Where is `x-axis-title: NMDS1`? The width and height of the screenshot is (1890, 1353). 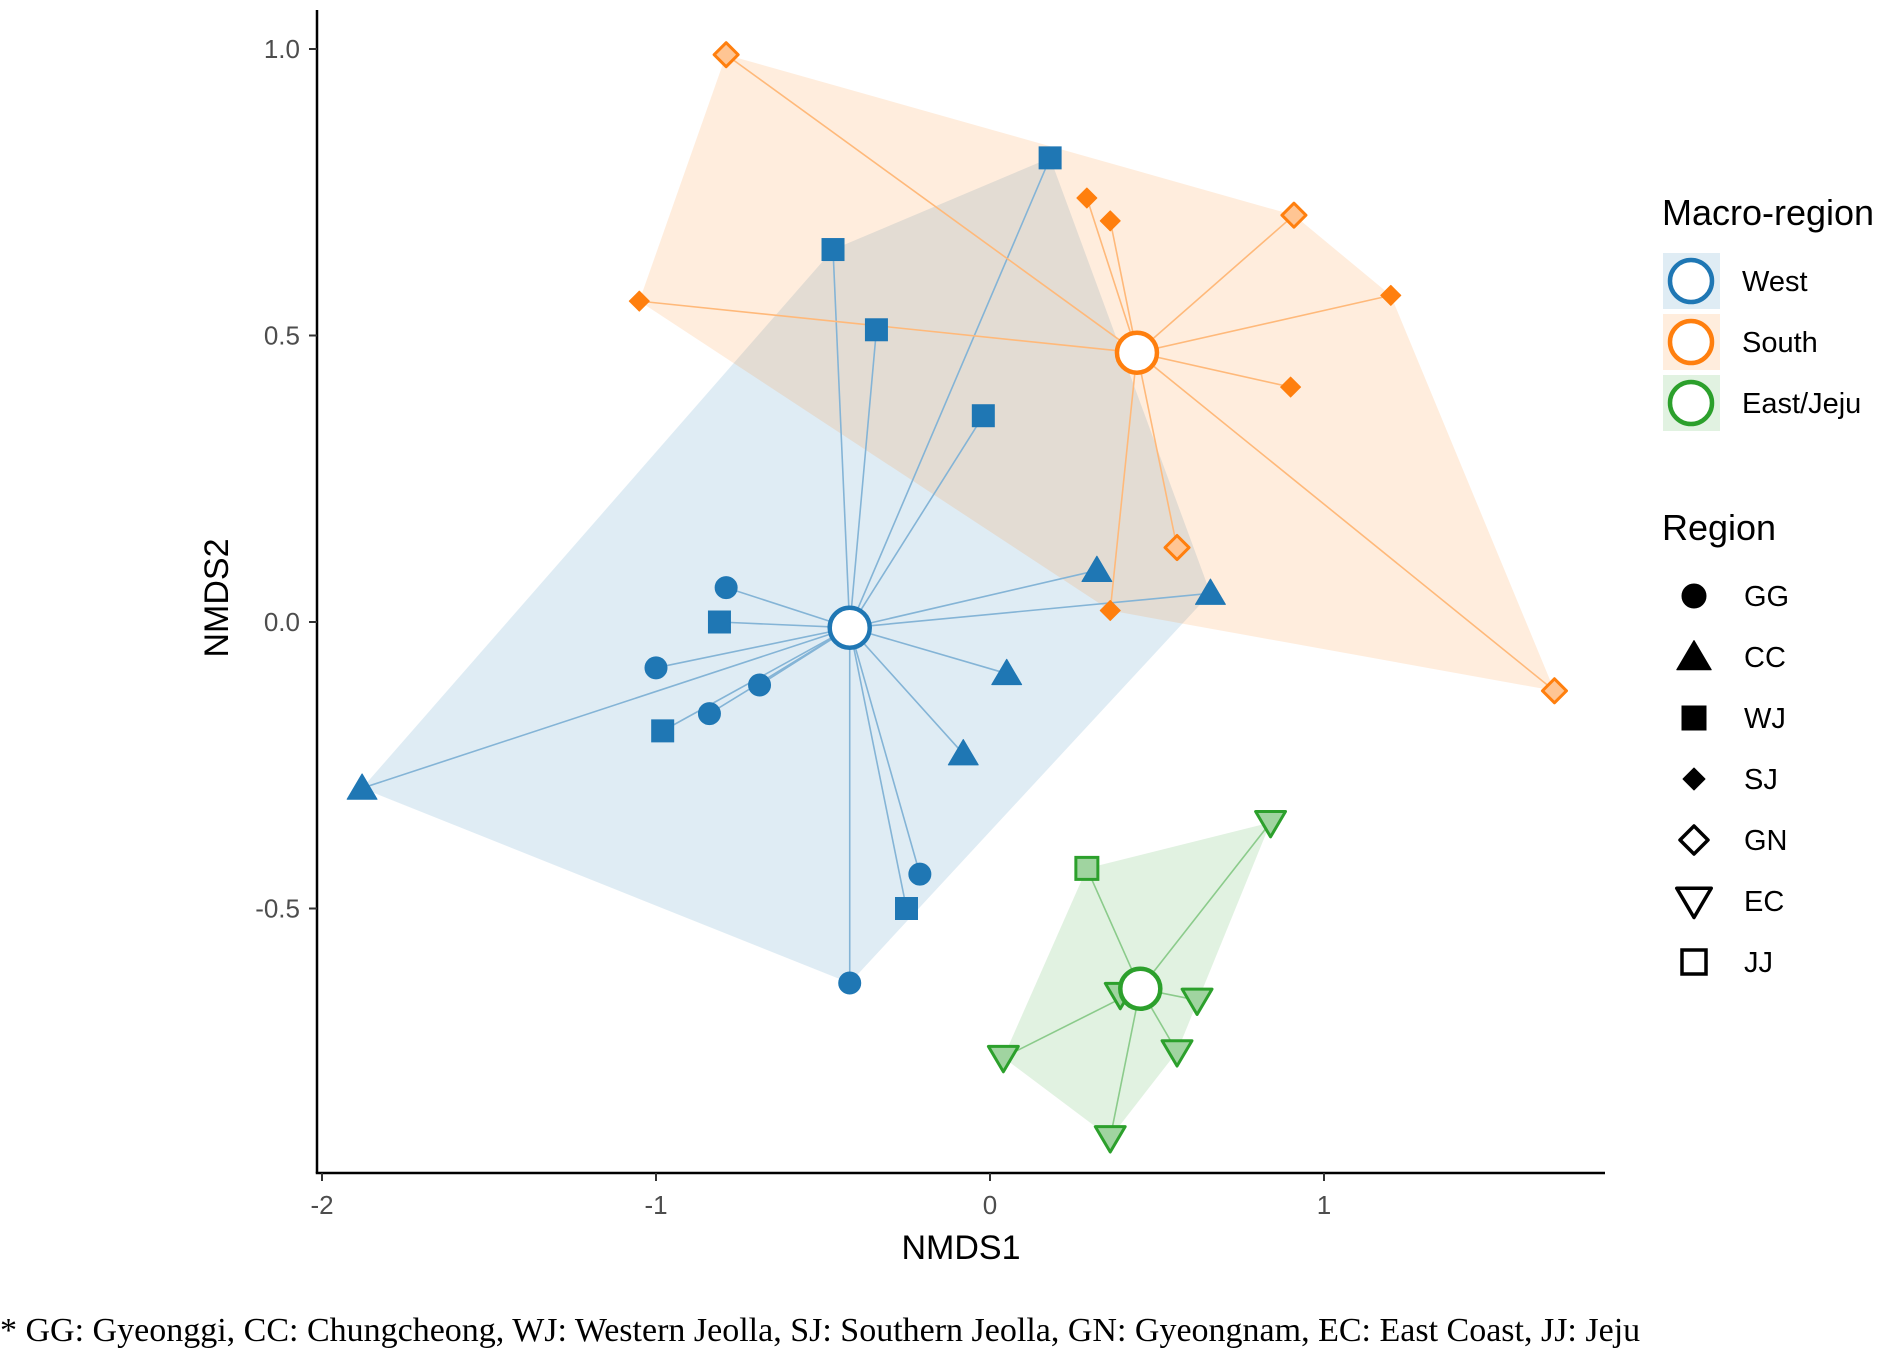
x-axis-title: NMDS1 is located at coordinates (960, 1248).